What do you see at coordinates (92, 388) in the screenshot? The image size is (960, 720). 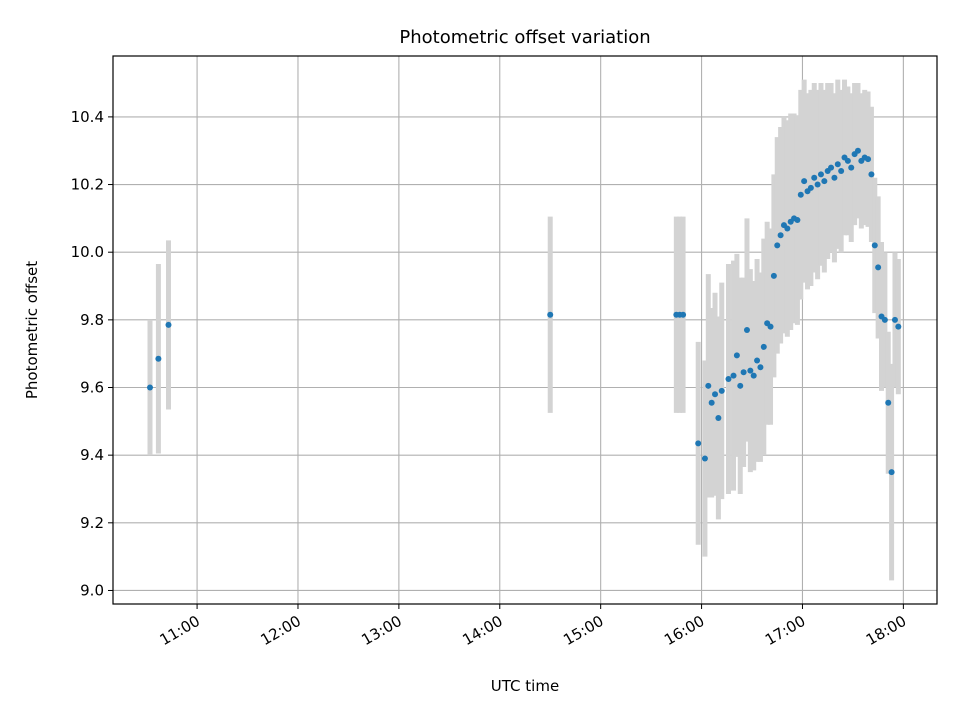 I see `y-tick-label: 9.6` at bounding box center [92, 388].